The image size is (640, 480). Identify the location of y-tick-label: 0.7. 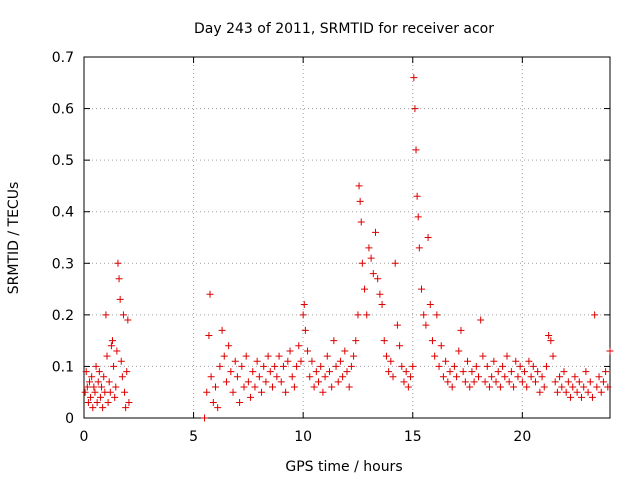
(63, 58).